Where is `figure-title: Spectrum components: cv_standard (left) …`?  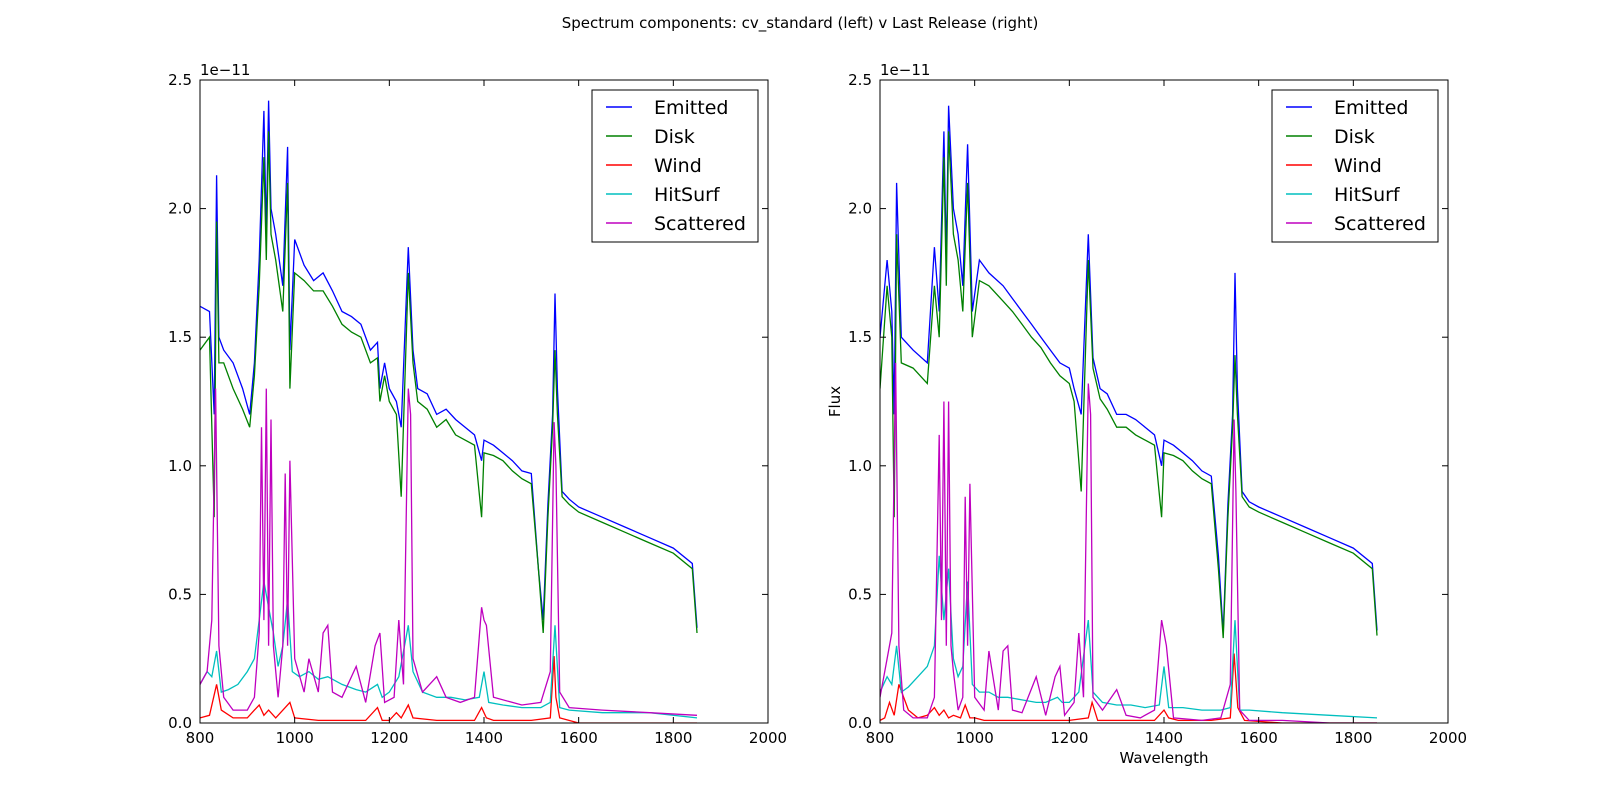
figure-title: Spectrum components: cv_standard (left) … is located at coordinates (800, 23).